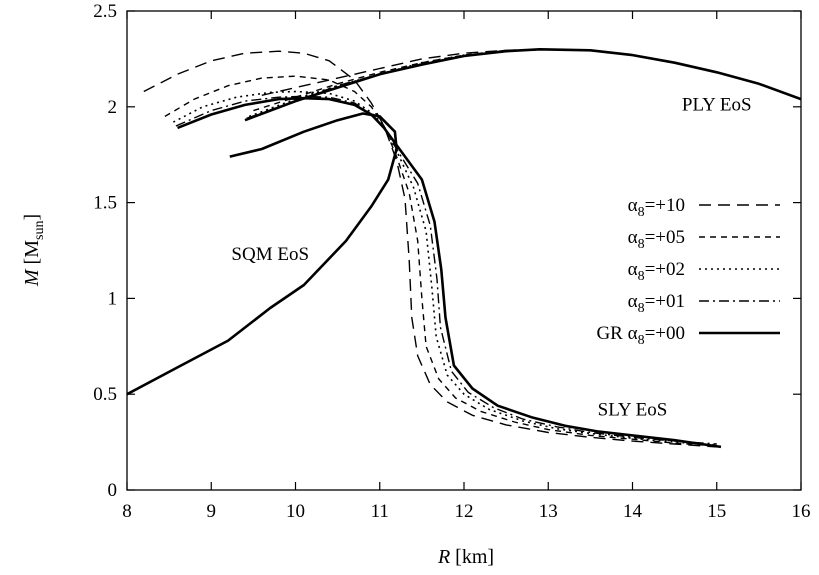 The image size is (819, 575). What do you see at coordinates (105, 11) in the screenshot?
I see `y-tick-label: 2.5` at bounding box center [105, 11].